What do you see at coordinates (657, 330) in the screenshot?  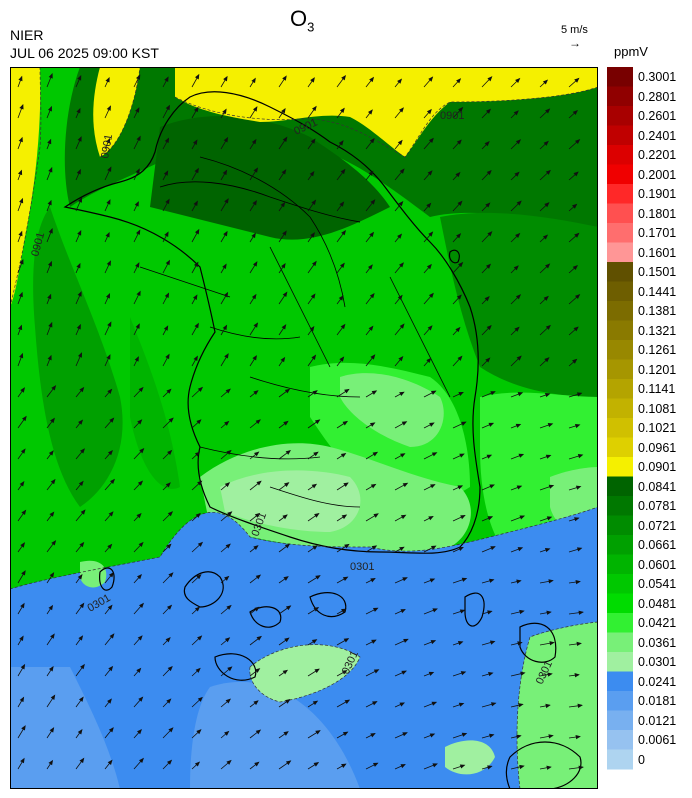 I see `colorbar-tick-label: 0.1321` at bounding box center [657, 330].